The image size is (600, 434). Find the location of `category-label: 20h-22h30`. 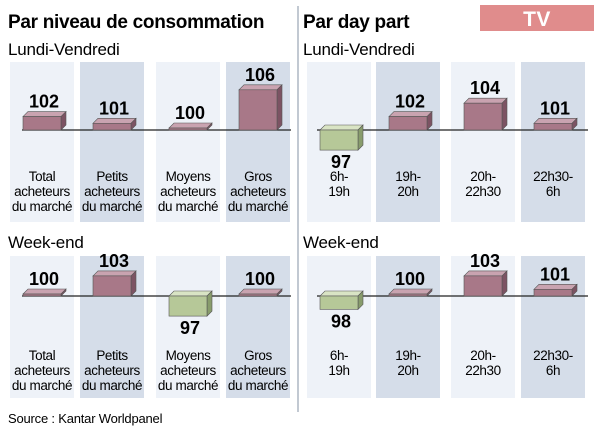

category-label: 20h-22h30 is located at coordinates (483, 184).